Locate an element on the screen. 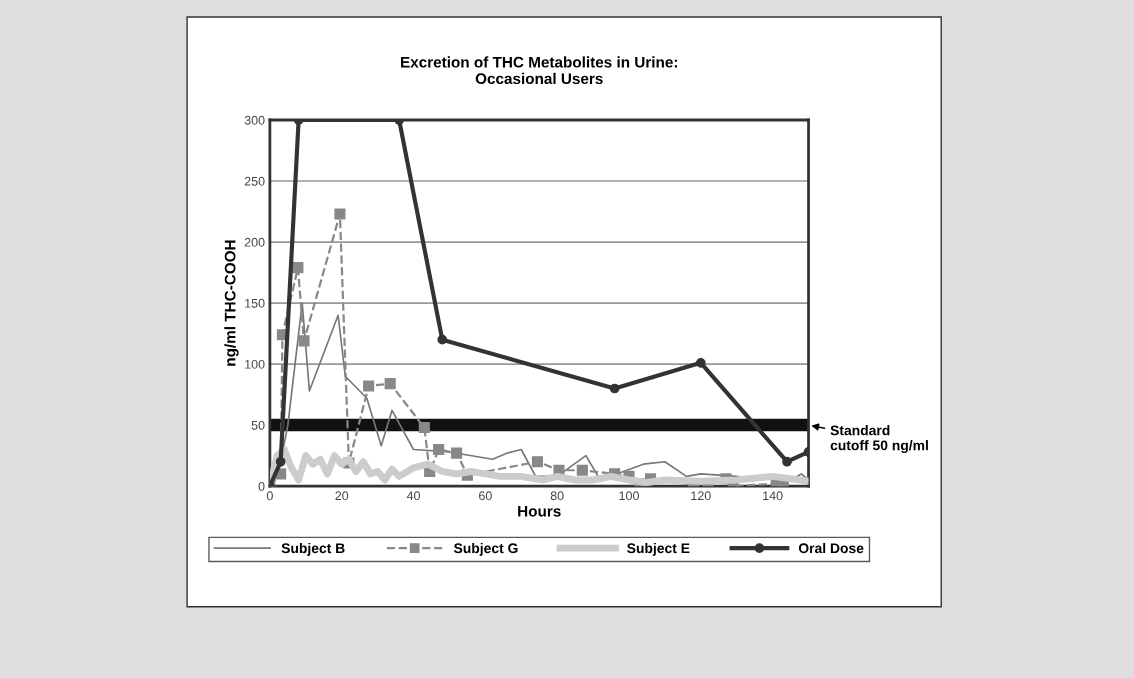 Image resolution: width=1134 pixels, height=678 pixels. y-tick-label: 150 is located at coordinates (255, 303).